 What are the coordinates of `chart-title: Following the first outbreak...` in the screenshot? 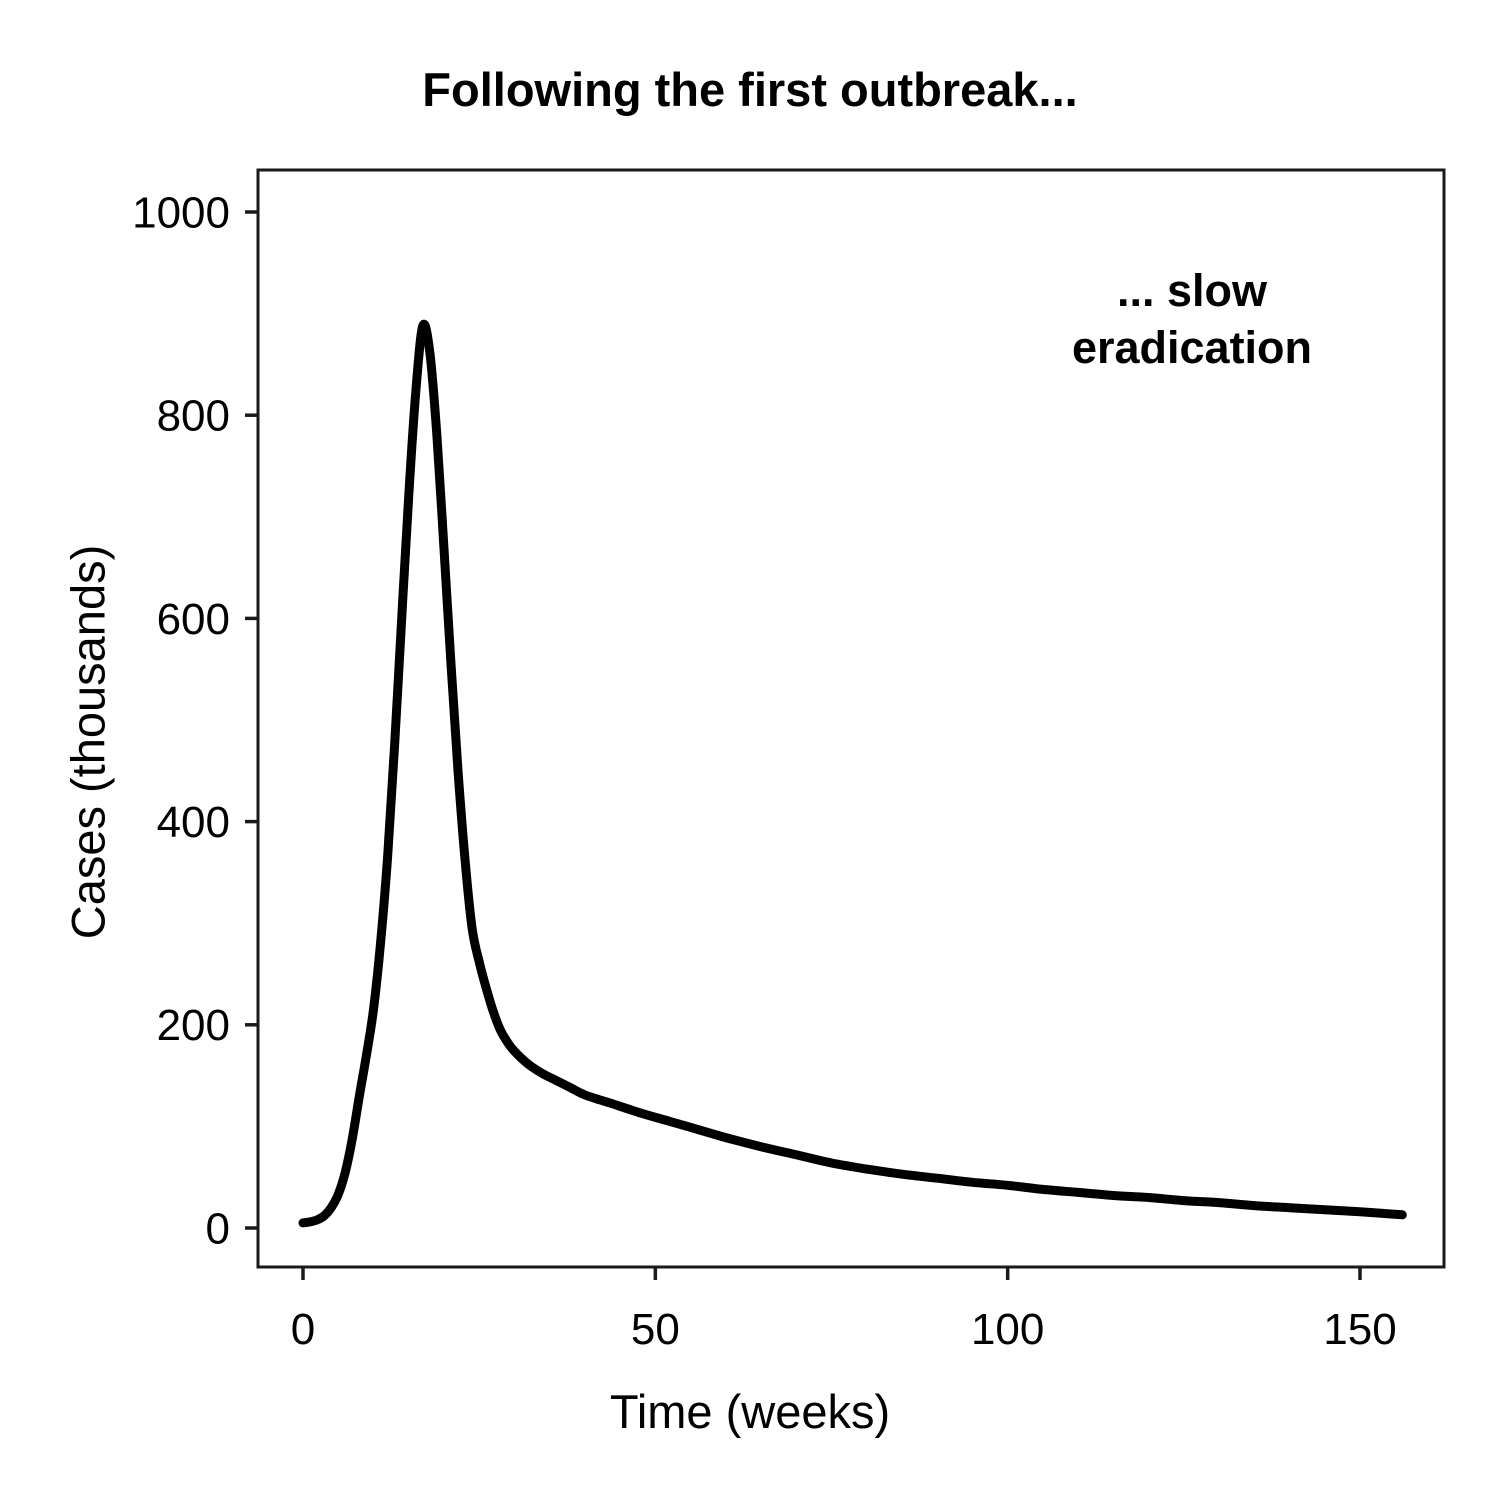 It's located at (750, 89).